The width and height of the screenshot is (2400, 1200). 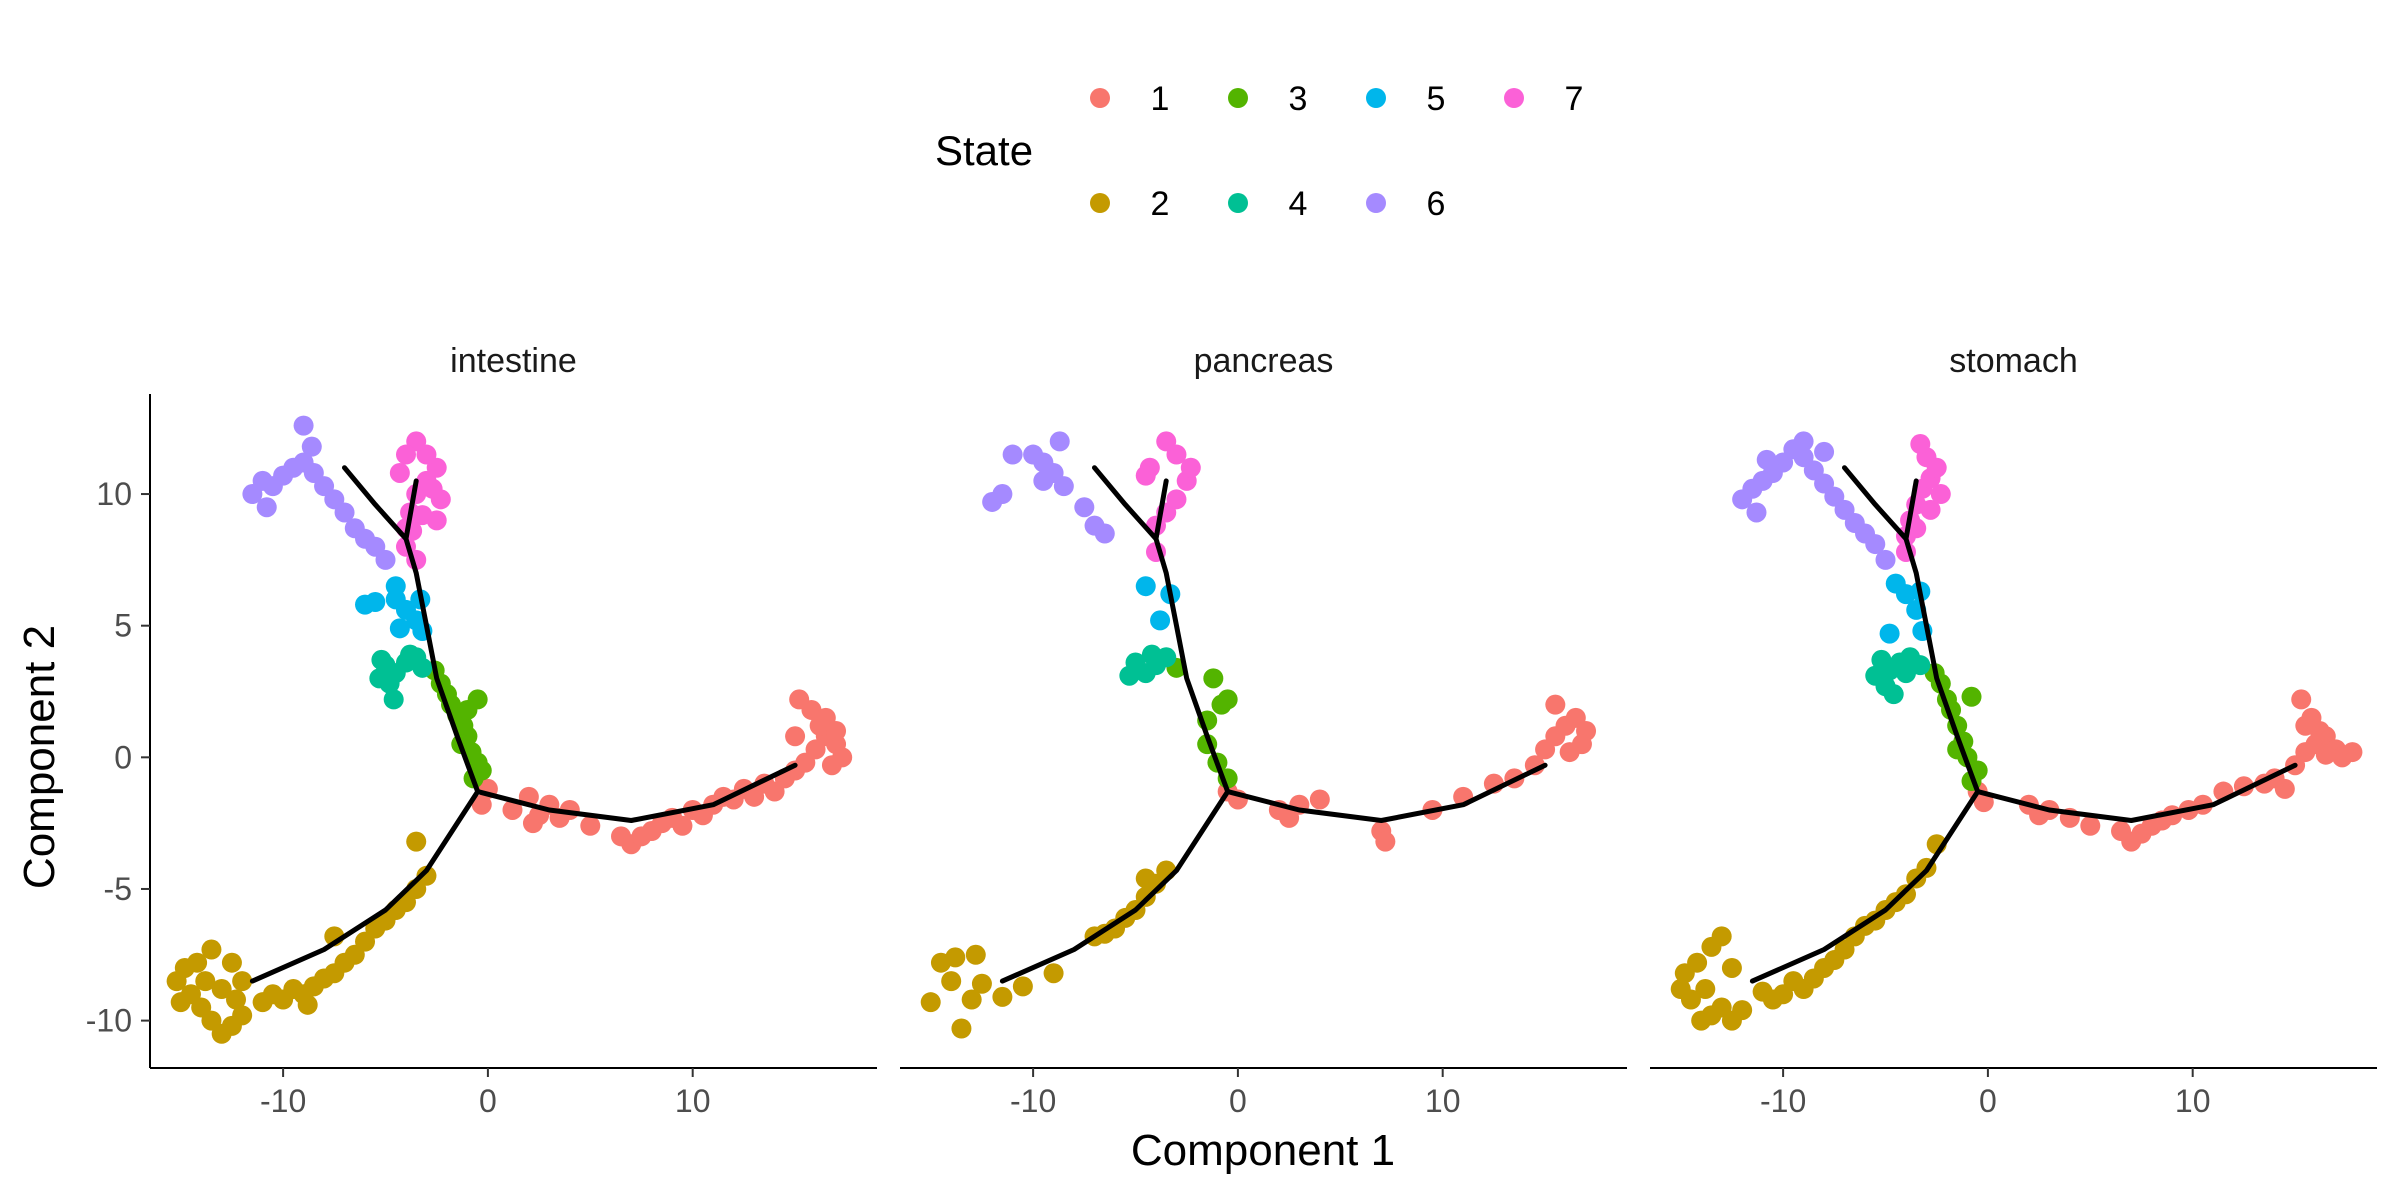 I want to click on legend-title: State, so click(x=984, y=150).